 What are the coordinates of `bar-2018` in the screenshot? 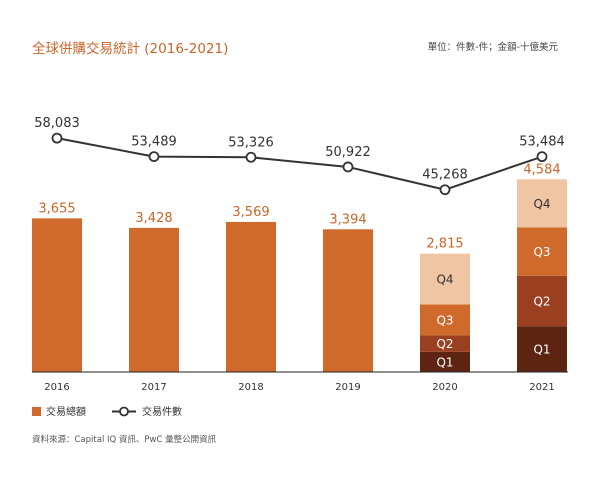 It's located at (251, 296).